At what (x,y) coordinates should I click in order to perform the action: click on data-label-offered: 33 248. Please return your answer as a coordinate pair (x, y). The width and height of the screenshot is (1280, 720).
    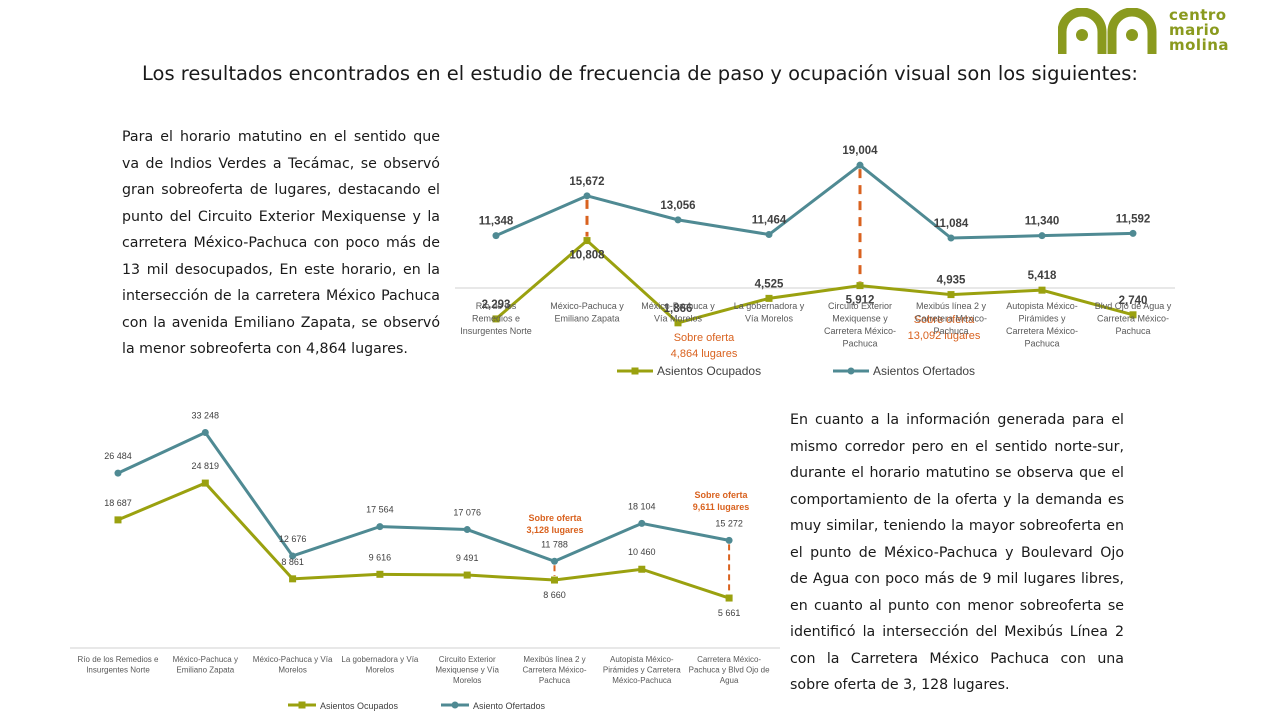
    Looking at the image, I should click on (206, 416).